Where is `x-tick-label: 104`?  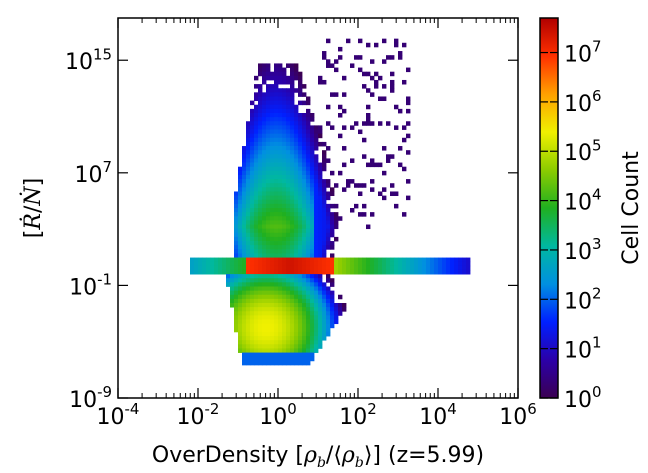
x-tick-label: 104 is located at coordinates (438, 415).